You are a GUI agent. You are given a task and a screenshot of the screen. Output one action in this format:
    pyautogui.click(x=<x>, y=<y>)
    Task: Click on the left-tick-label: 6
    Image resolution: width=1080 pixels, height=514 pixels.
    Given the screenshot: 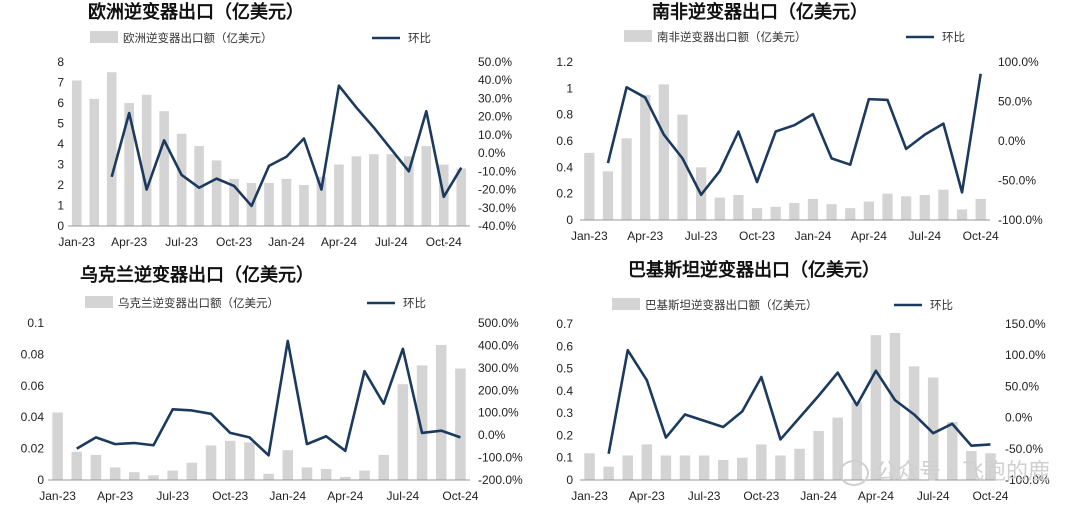 What is the action you would take?
    pyautogui.click(x=60, y=103)
    